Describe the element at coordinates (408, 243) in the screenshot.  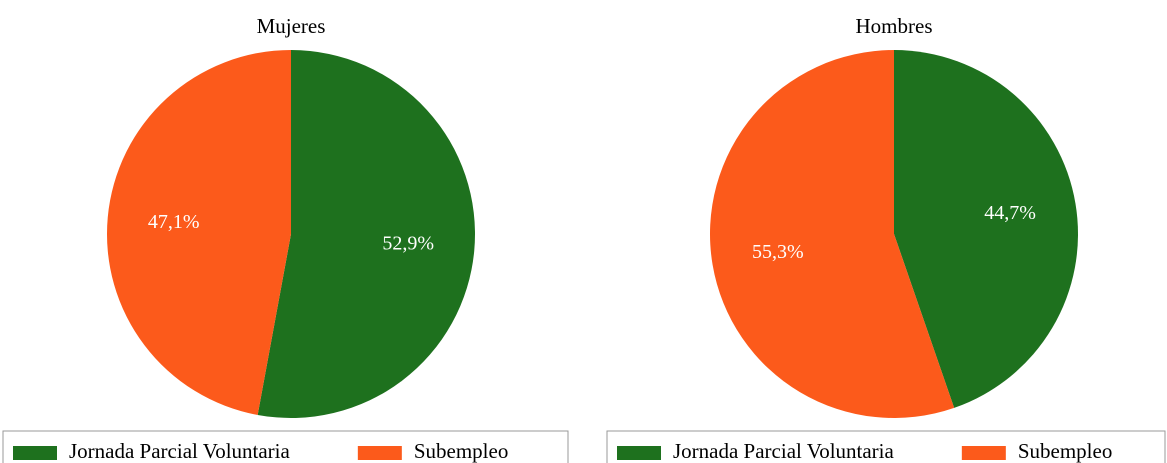
I see `data-label: 52,9%` at that location.